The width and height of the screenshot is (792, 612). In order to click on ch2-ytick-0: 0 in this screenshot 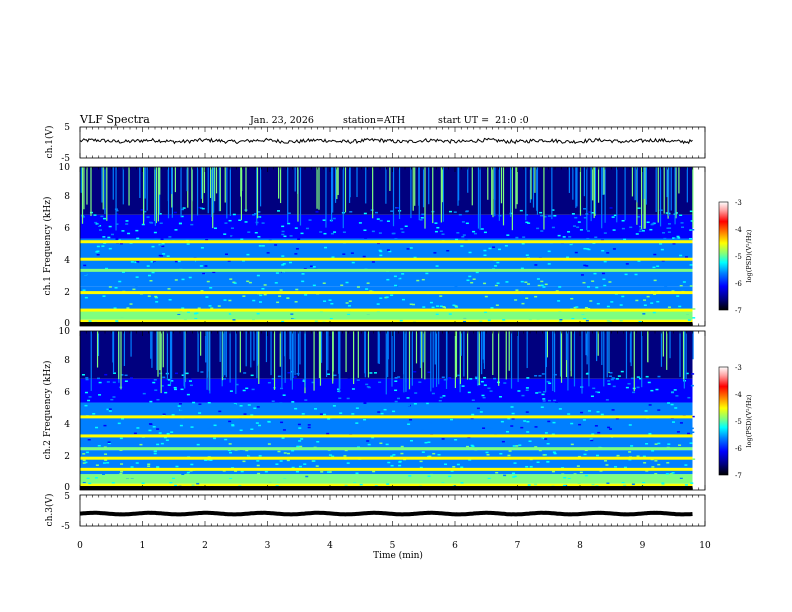, I will do `click(67, 488)`.